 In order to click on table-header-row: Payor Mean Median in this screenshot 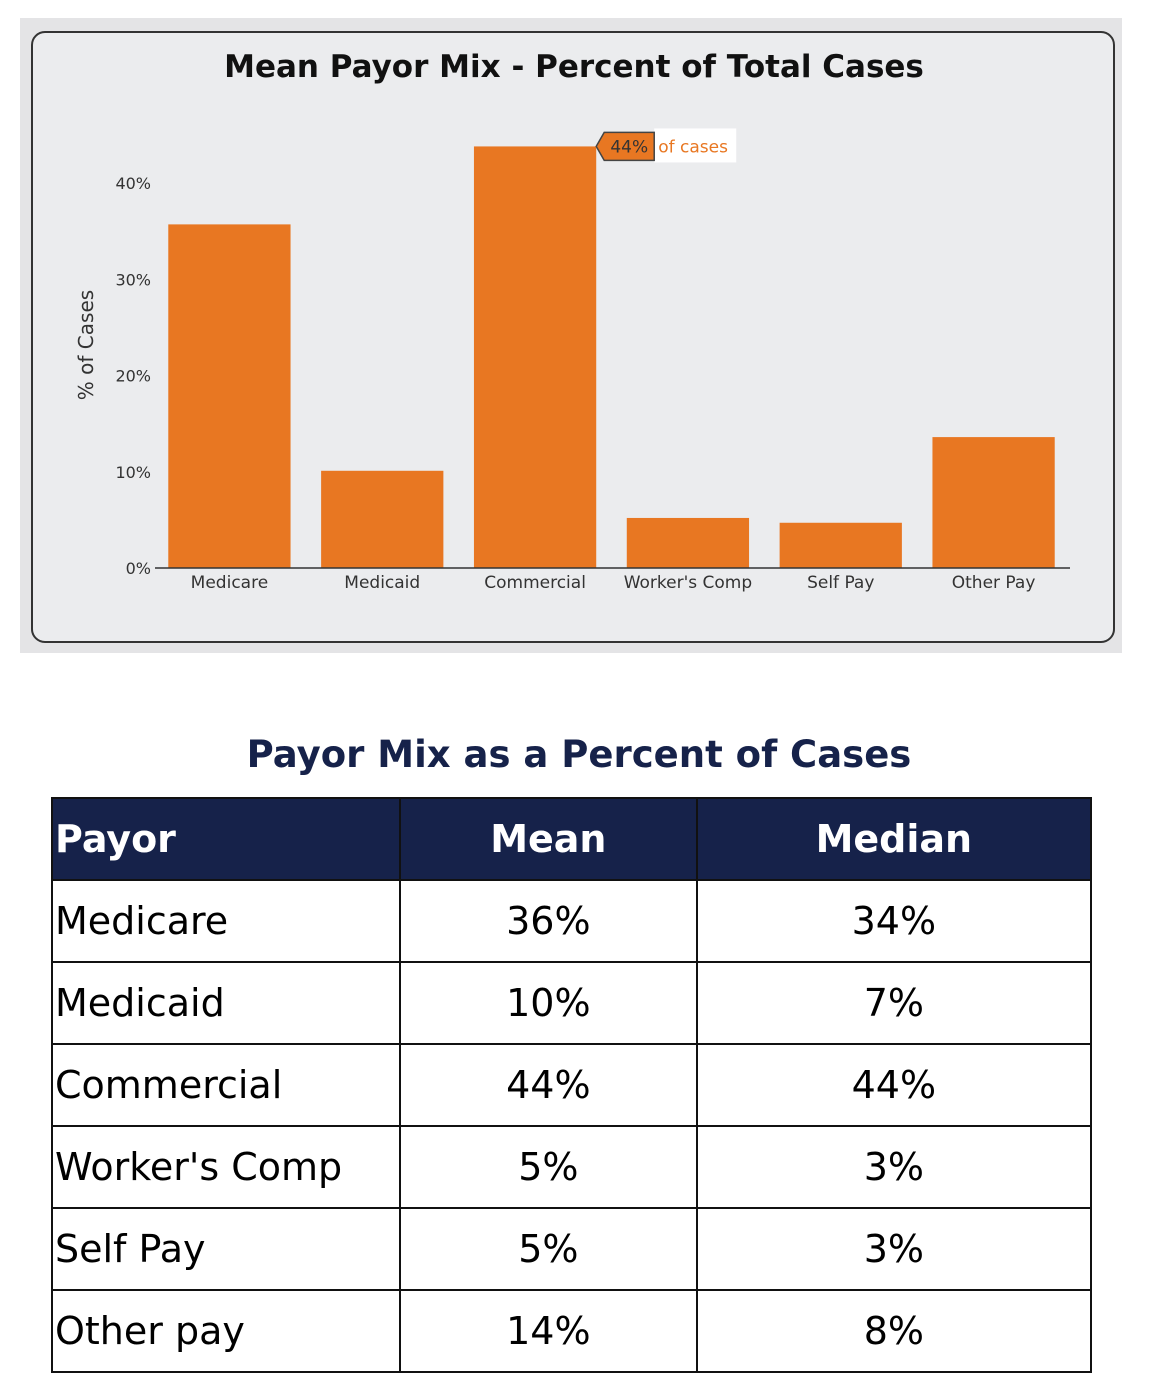, I will do `click(572, 839)`.